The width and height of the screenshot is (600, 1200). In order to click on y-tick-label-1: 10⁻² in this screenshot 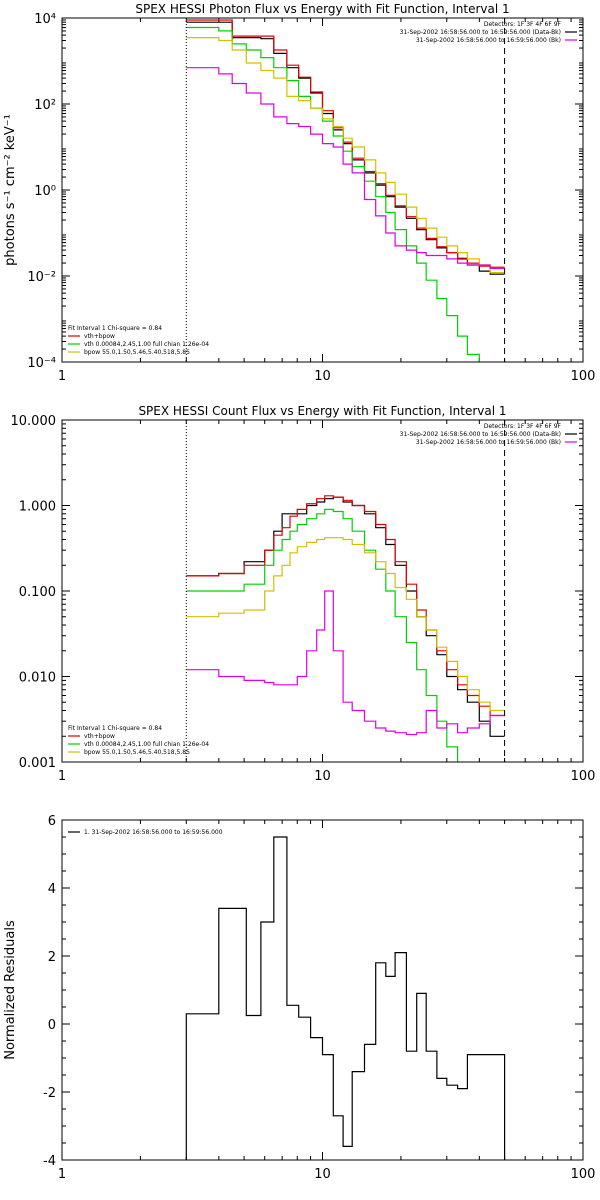, I will do `click(41, 277)`.